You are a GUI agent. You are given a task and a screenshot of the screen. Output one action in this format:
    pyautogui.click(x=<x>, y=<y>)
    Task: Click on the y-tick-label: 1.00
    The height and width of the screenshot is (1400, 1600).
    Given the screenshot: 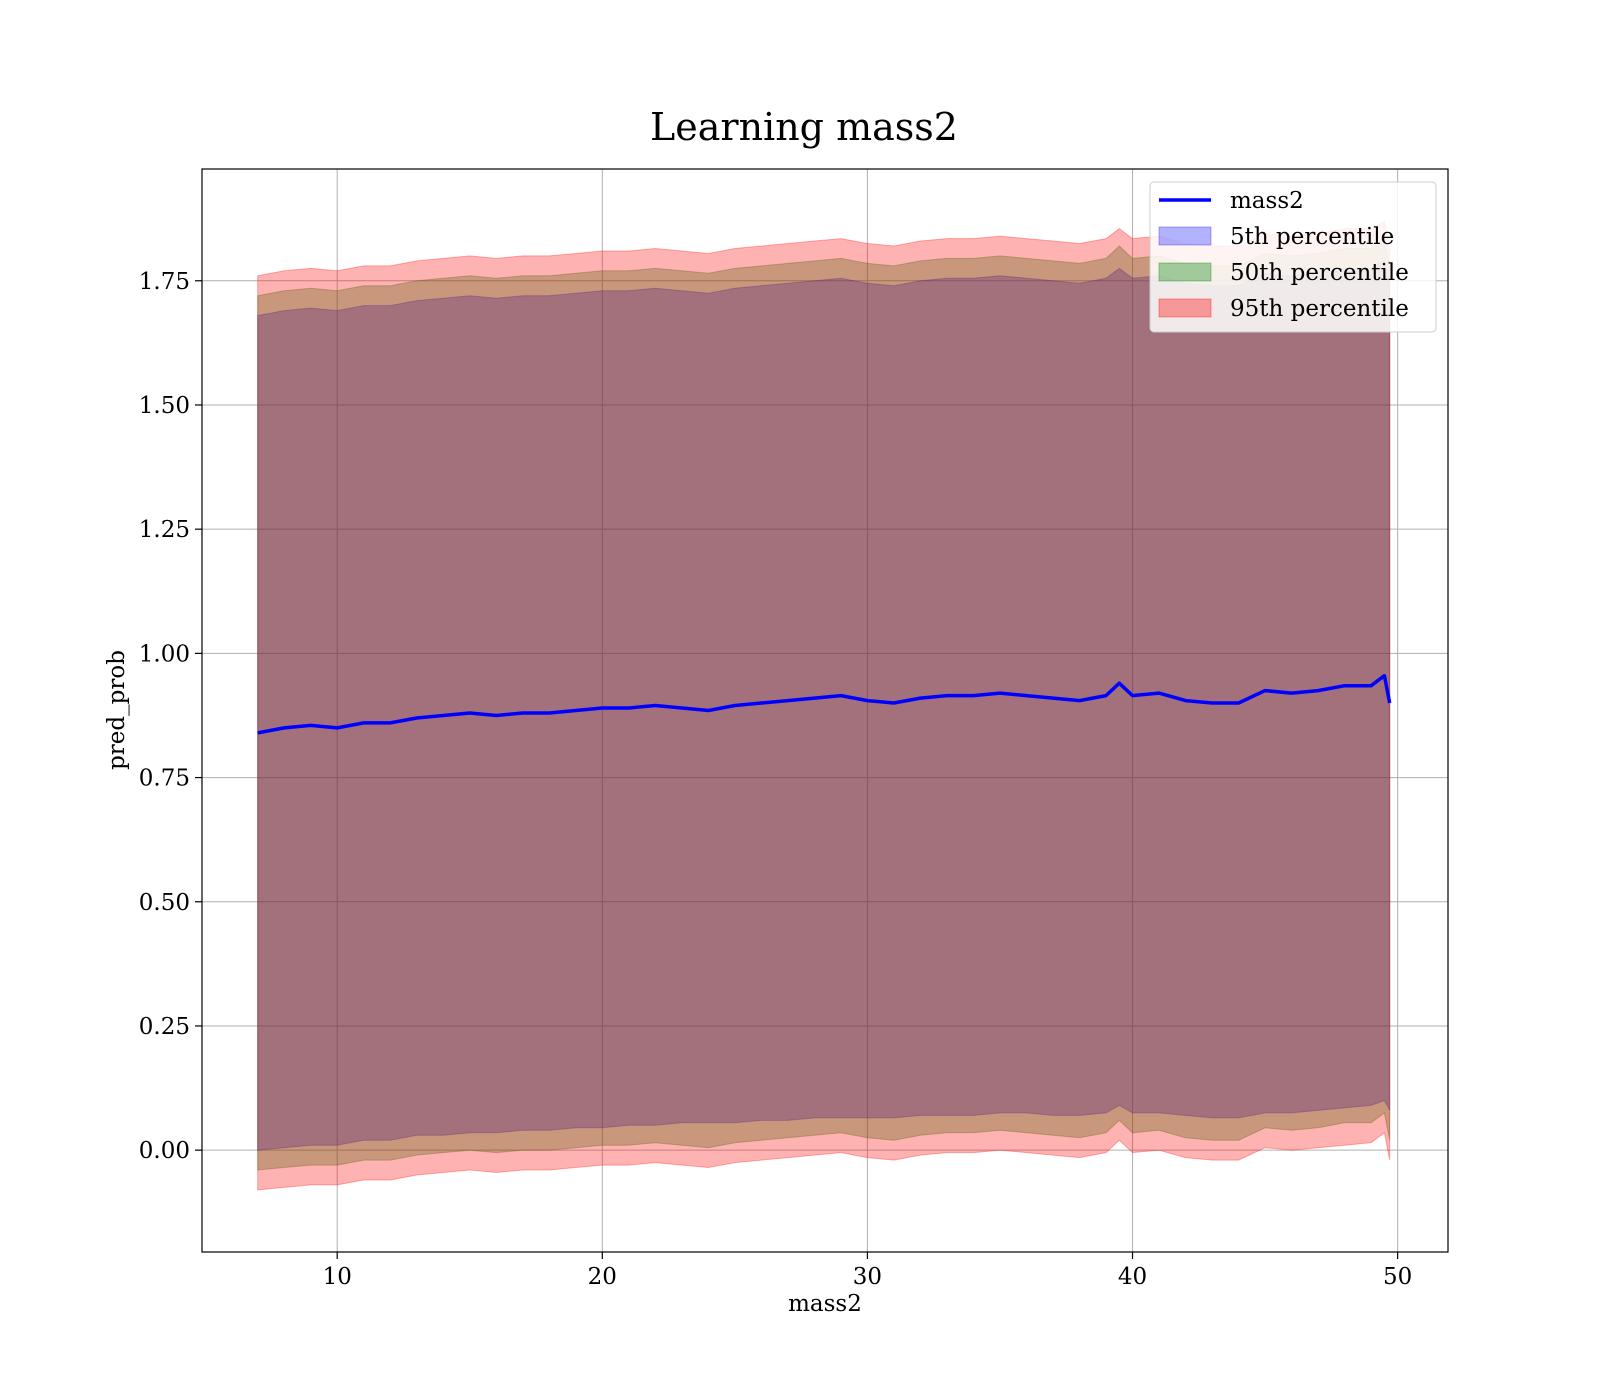 What is the action you would take?
    pyautogui.click(x=164, y=654)
    